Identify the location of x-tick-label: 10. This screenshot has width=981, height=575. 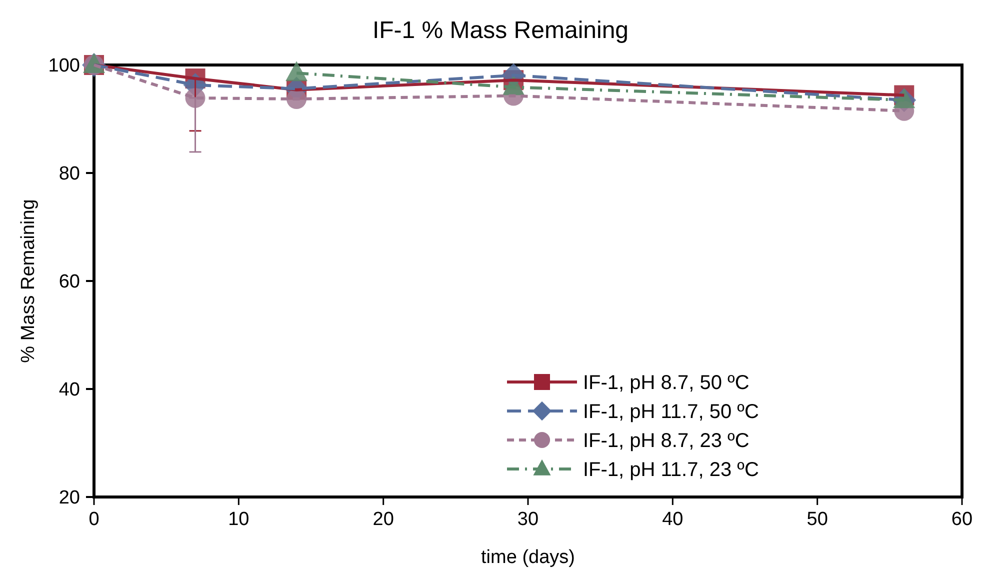
(239, 519).